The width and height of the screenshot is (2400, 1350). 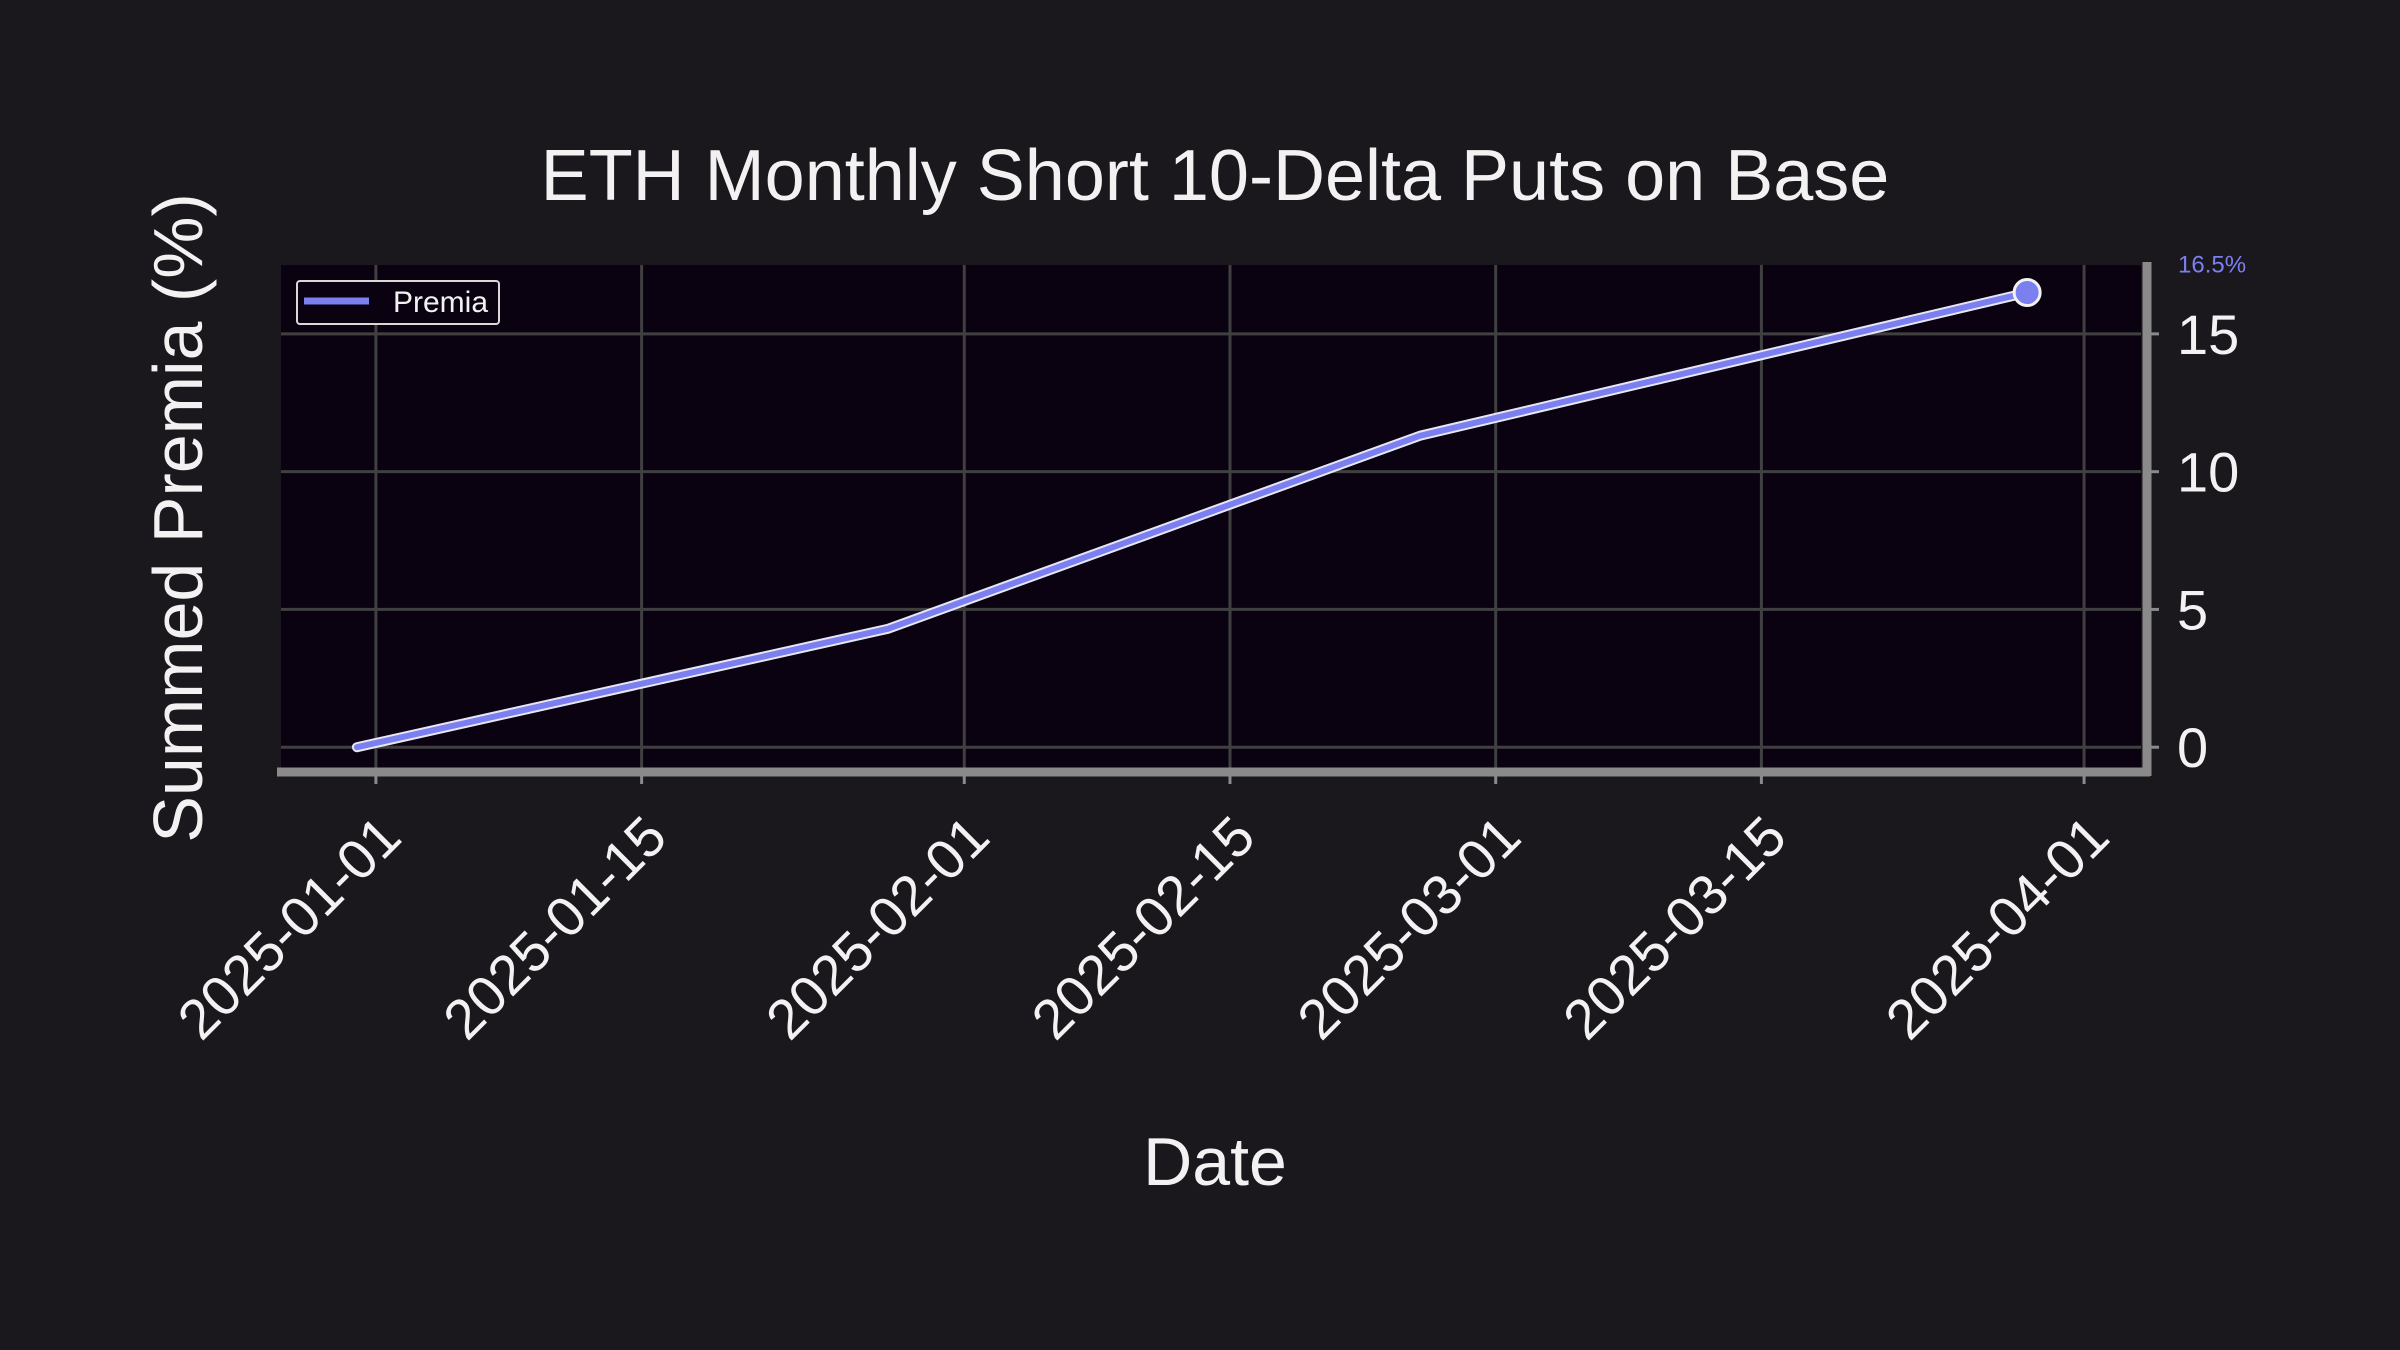 I want to click on legend: Premia, so click(x=398, y=302).